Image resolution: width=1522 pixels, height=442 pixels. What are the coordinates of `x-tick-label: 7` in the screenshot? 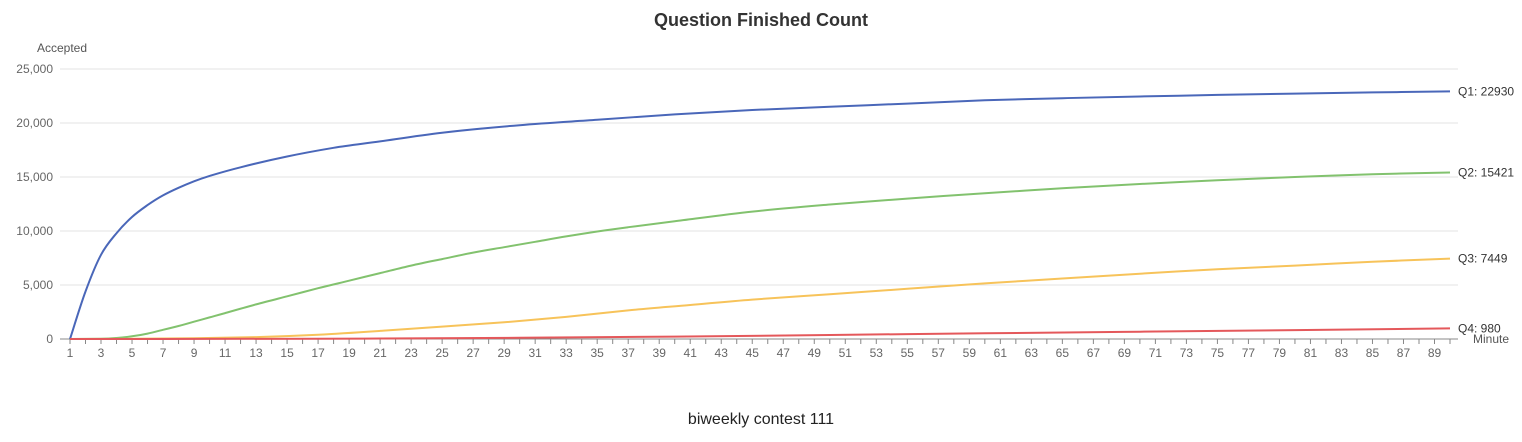 It's located at (163, 353).